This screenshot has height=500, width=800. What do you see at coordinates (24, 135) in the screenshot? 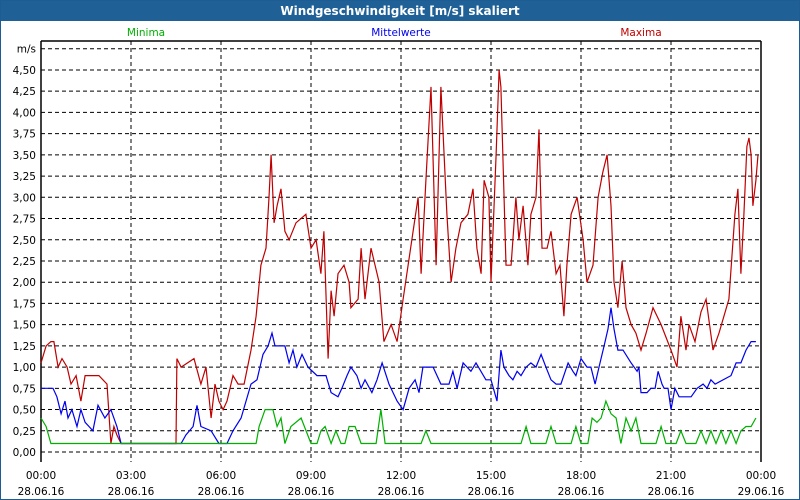
I see `y-tick-label: 3,75` at bounding box center [24, 135].